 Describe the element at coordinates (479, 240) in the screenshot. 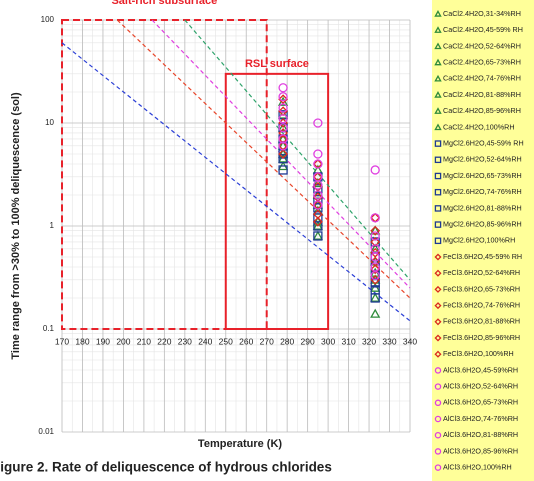

I see `legend-label: MgCl2.6H2O,100%RH` at that location.